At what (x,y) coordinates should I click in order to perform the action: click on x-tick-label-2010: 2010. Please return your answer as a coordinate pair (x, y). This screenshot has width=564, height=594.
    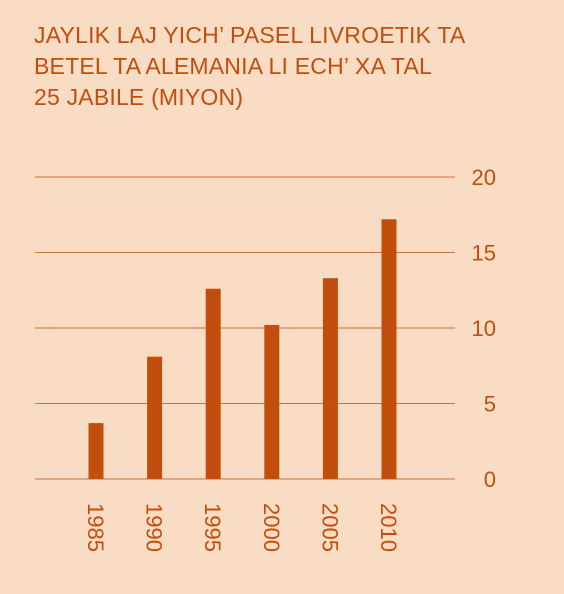
    Looking at the image, I should click on (388, 527).